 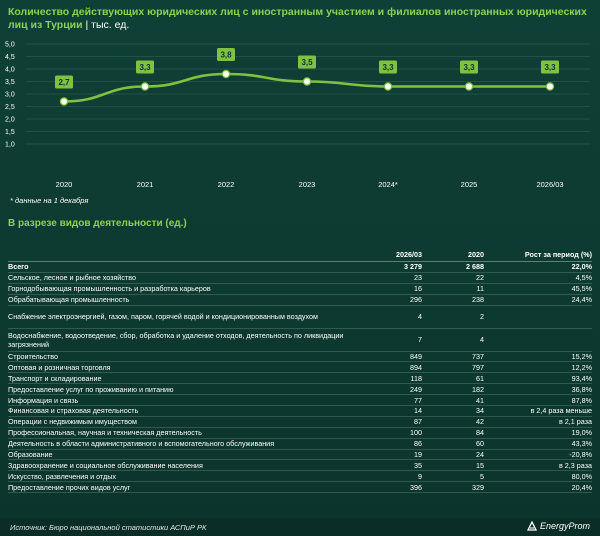 What do you see at coordinates (69, 300) in the screenshot?
I see `row-name: Обрабатывающая промышленность` at bounding box center [69, 300].